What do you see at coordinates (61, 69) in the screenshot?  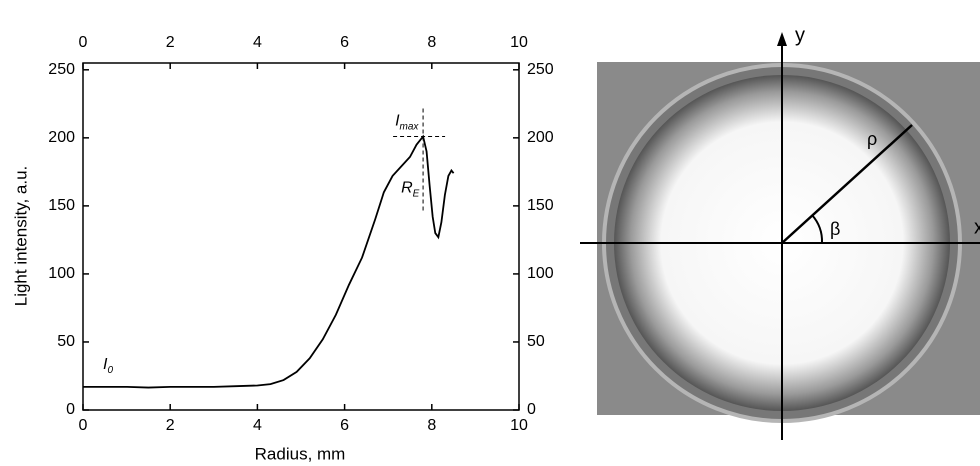 I see `y-tick-label: 250` at bounding box center [61, 69].